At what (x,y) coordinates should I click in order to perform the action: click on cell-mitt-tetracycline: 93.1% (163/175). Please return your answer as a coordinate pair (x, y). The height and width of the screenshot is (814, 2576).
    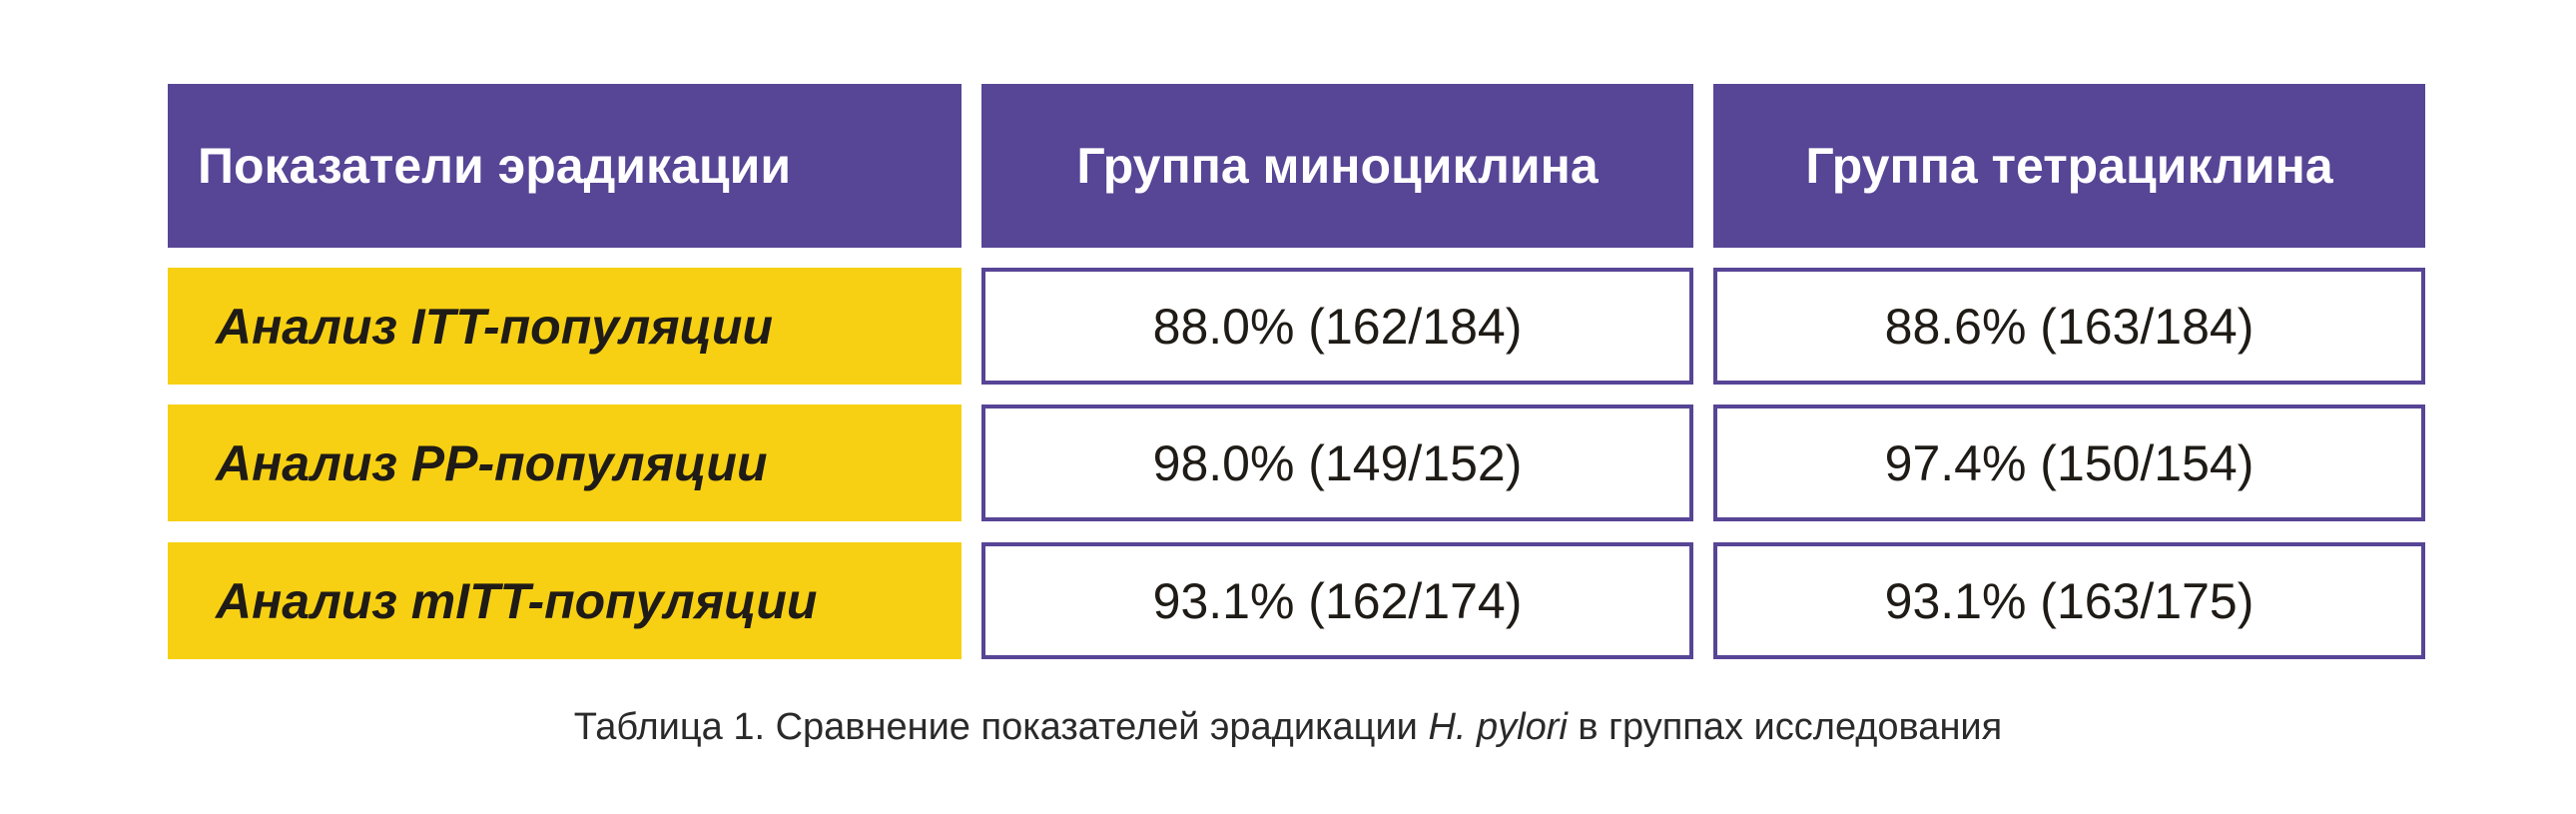
    Looking at the image, I should click on (2069, 600).